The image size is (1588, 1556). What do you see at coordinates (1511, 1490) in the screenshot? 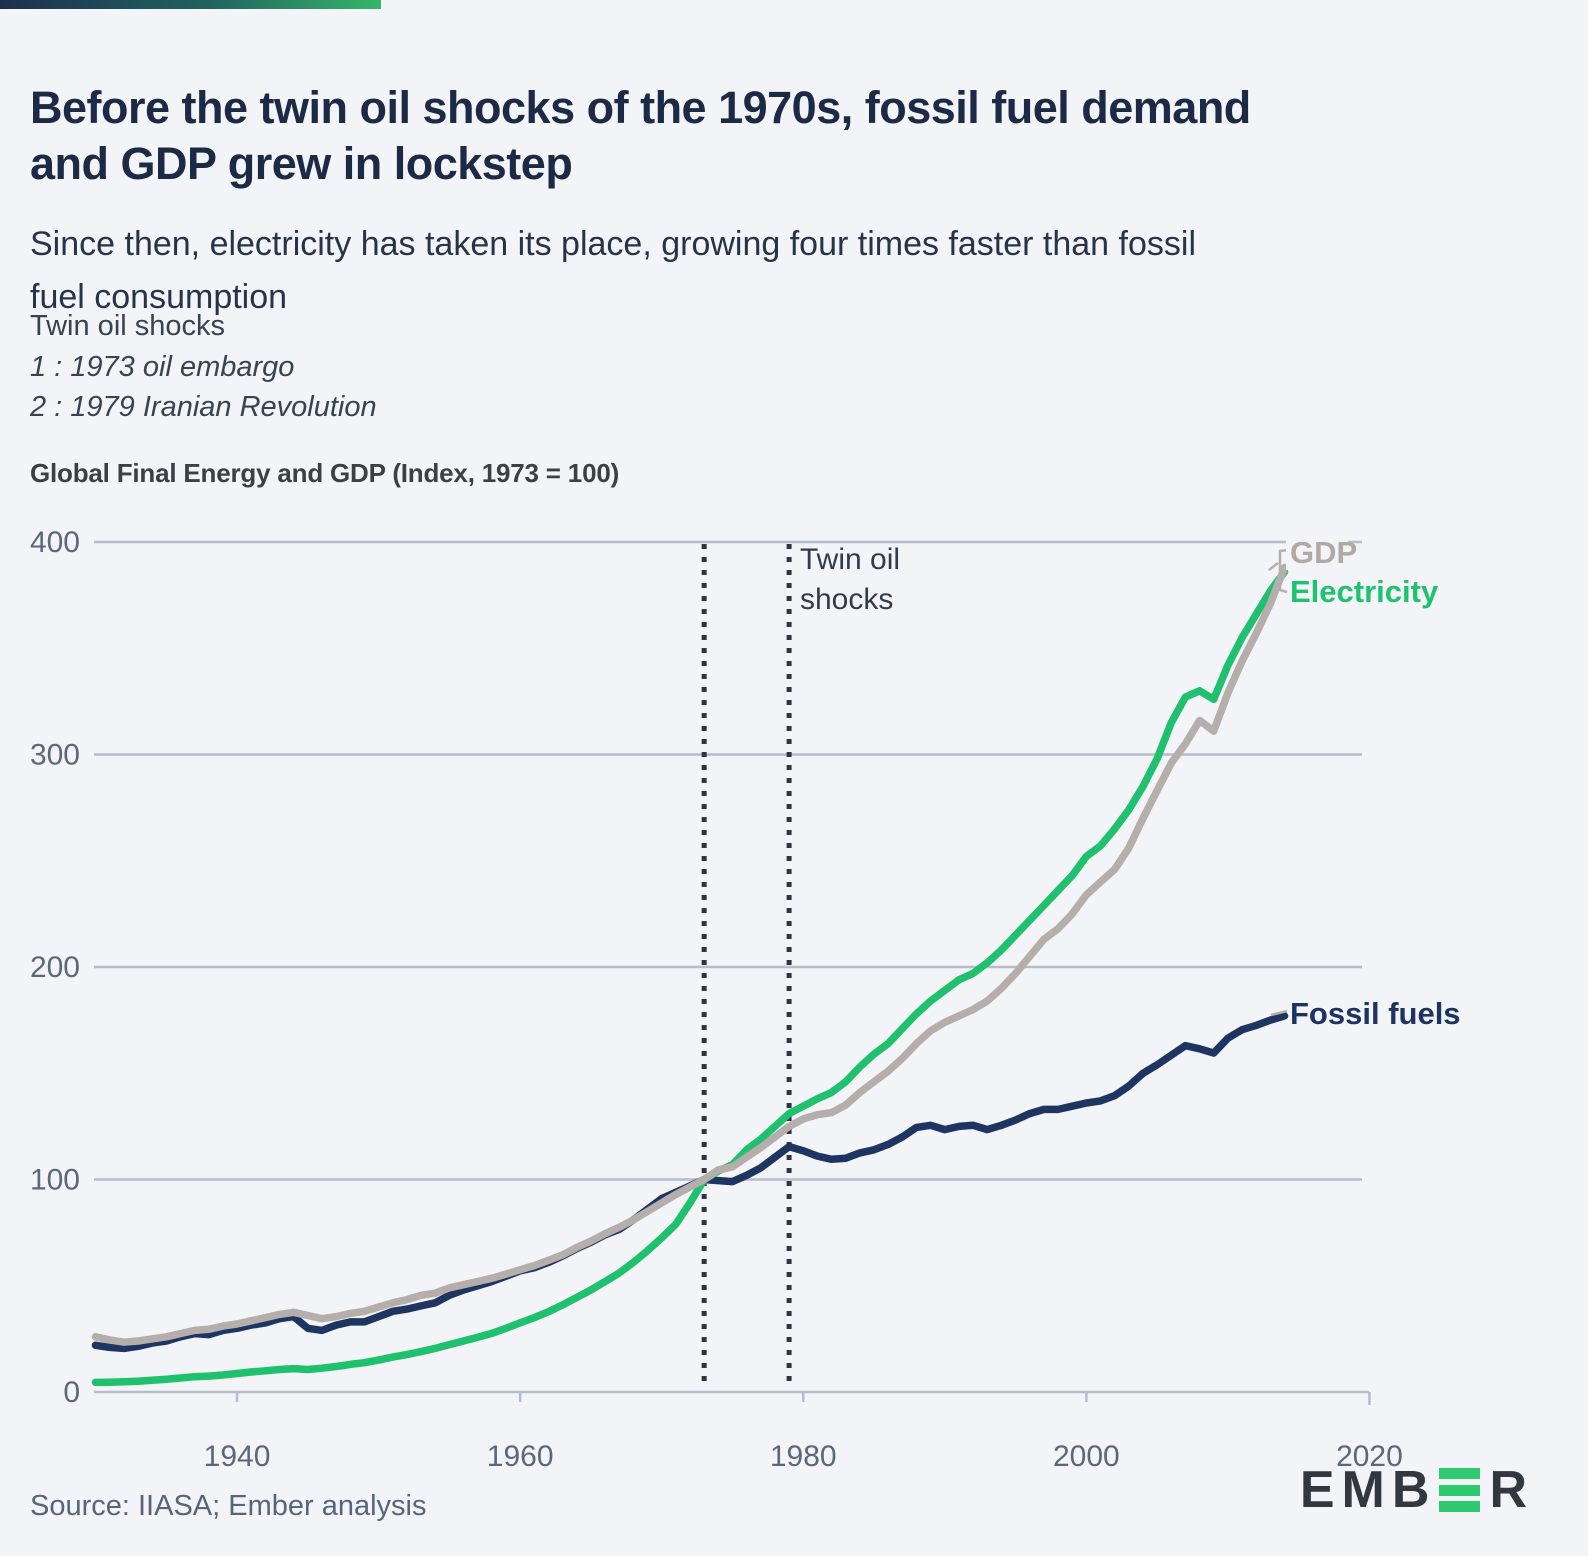
I see `ember-logo-text-right: R` at bounding box center [1511, 1490].